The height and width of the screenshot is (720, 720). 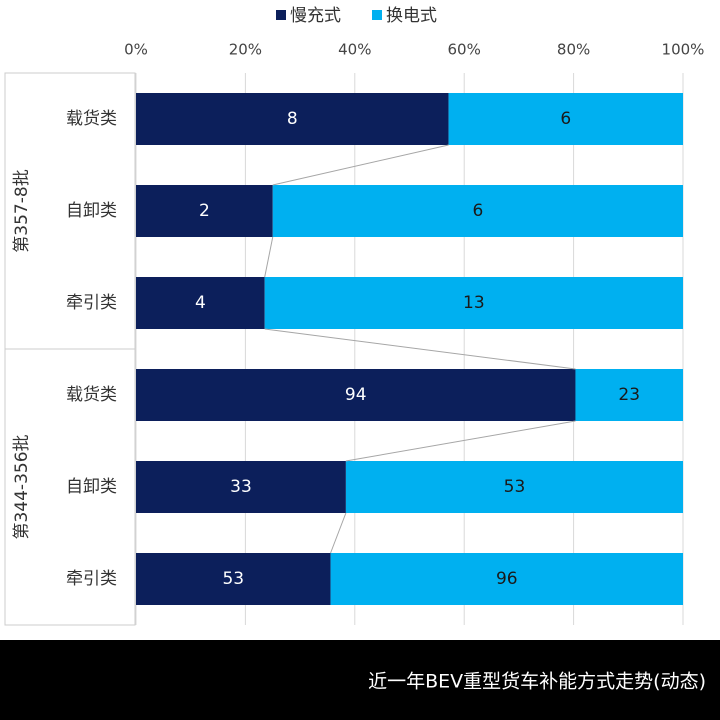 I want to click on data-label: 4, so click(x=200, y=303).